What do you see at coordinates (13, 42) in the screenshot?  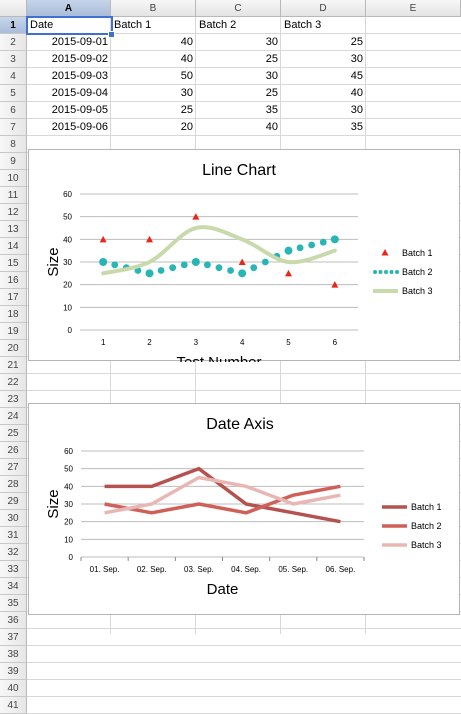 I see `row-header-2: 2` at bounding box center [13, 42].